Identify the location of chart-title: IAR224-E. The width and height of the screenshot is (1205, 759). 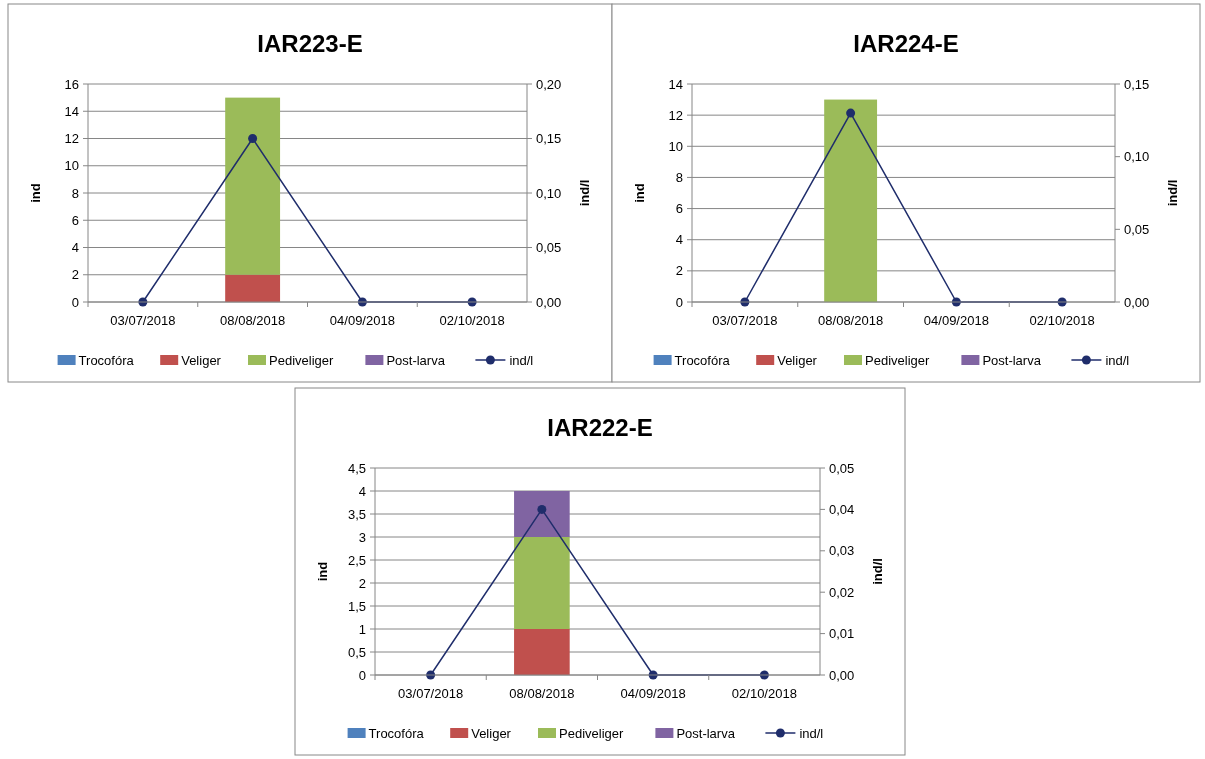
(906, 43).